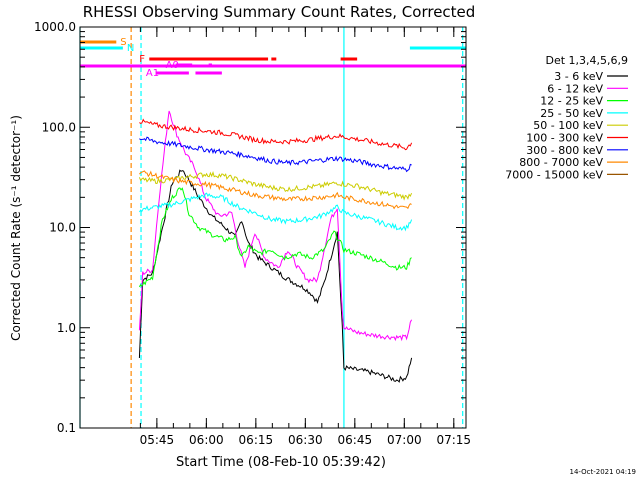 This screenshot has width=640, height=480. I want to click on x-tick-label: 06:15, so click(256, 440).